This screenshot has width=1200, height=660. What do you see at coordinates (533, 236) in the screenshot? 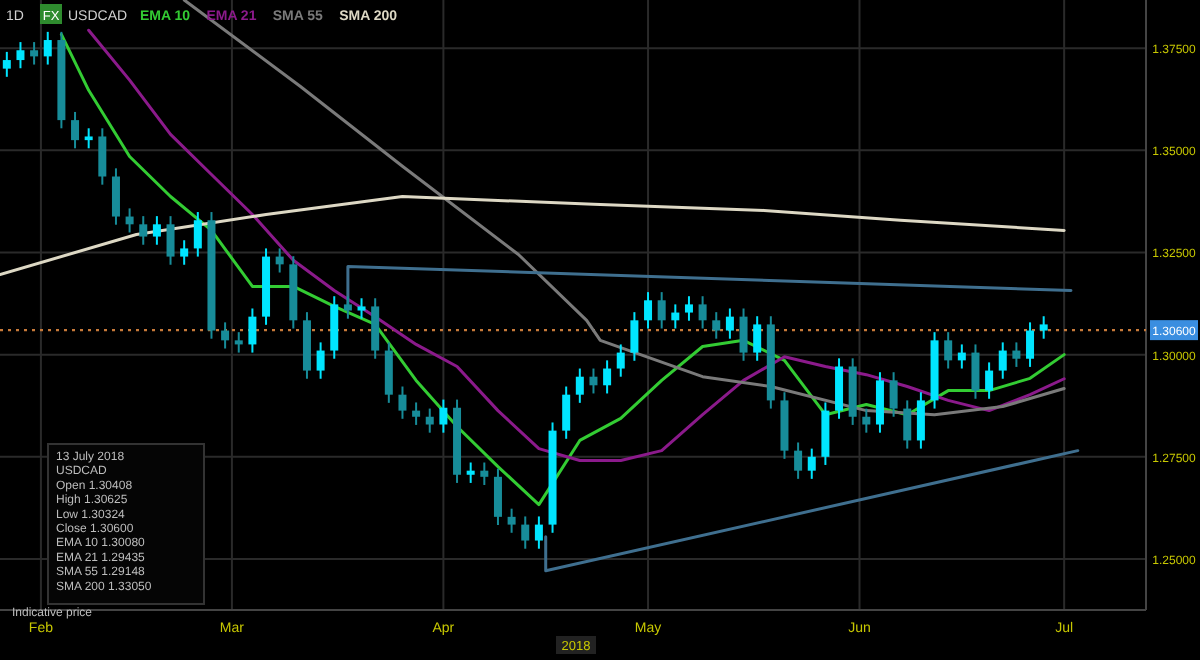
I see `line-series` at bounding box center [533, 236].